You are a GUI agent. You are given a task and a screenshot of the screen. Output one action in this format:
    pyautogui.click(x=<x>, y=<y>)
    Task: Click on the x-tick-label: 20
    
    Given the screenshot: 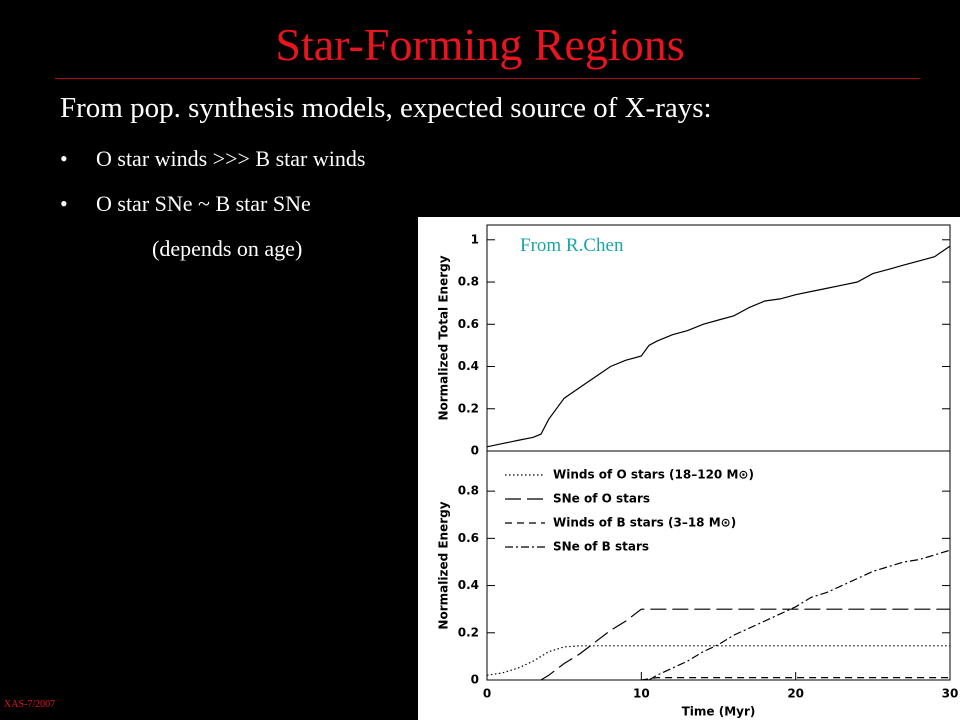 What is the action you would take?
    pyautogui.click(x=795, y=694)
    